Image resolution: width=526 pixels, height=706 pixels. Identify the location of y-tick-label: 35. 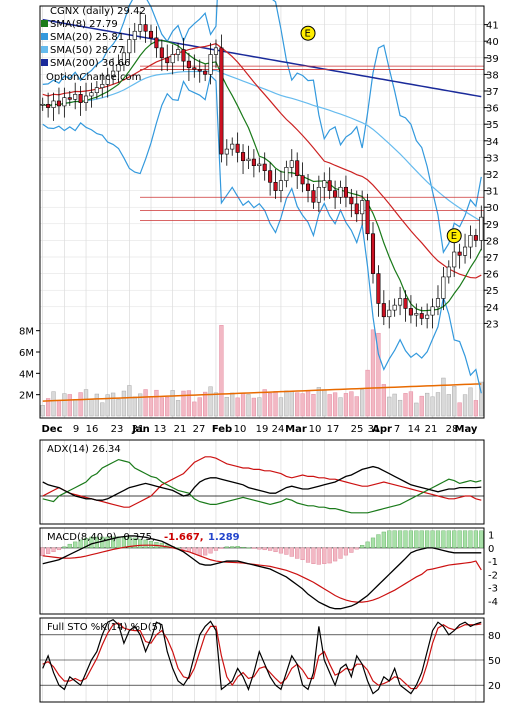
(492, 125).